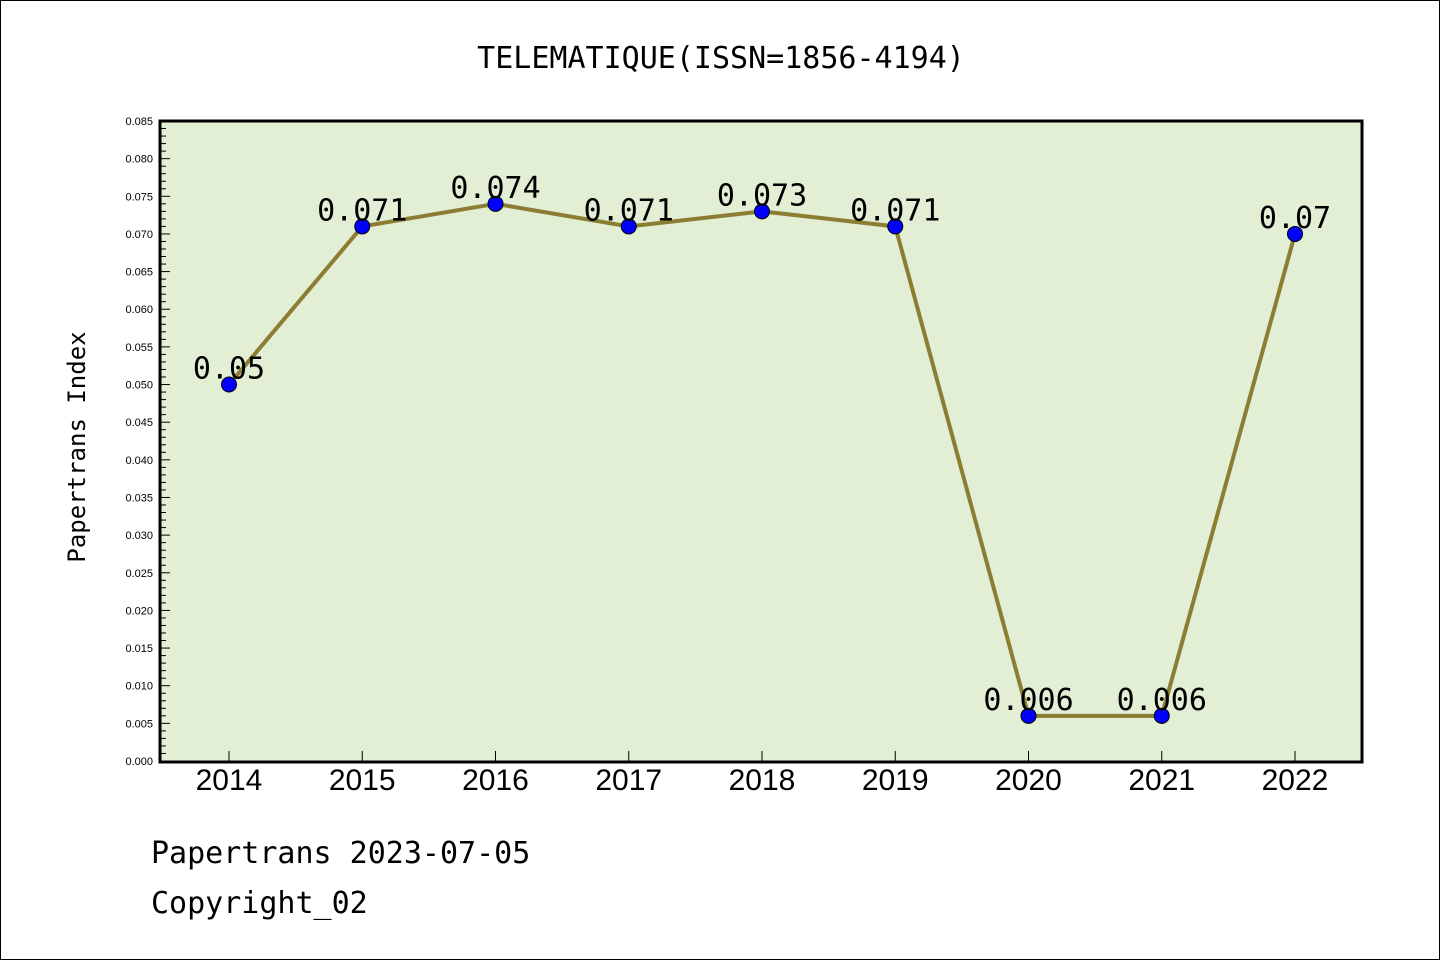  Describe the element at coordinates (259, 903) in the screenshot. I see `footer-copyright-line: Copyright_02` at that location.